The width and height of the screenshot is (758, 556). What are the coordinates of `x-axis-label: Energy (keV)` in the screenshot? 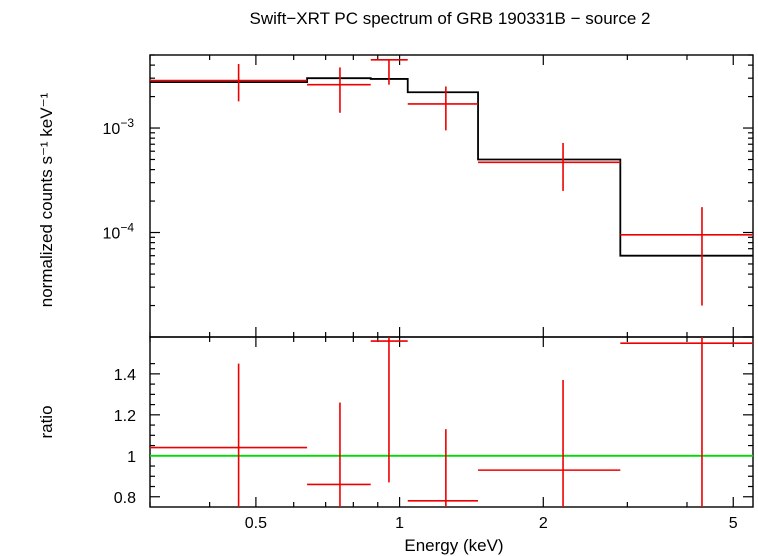 It's located at (453, 545).